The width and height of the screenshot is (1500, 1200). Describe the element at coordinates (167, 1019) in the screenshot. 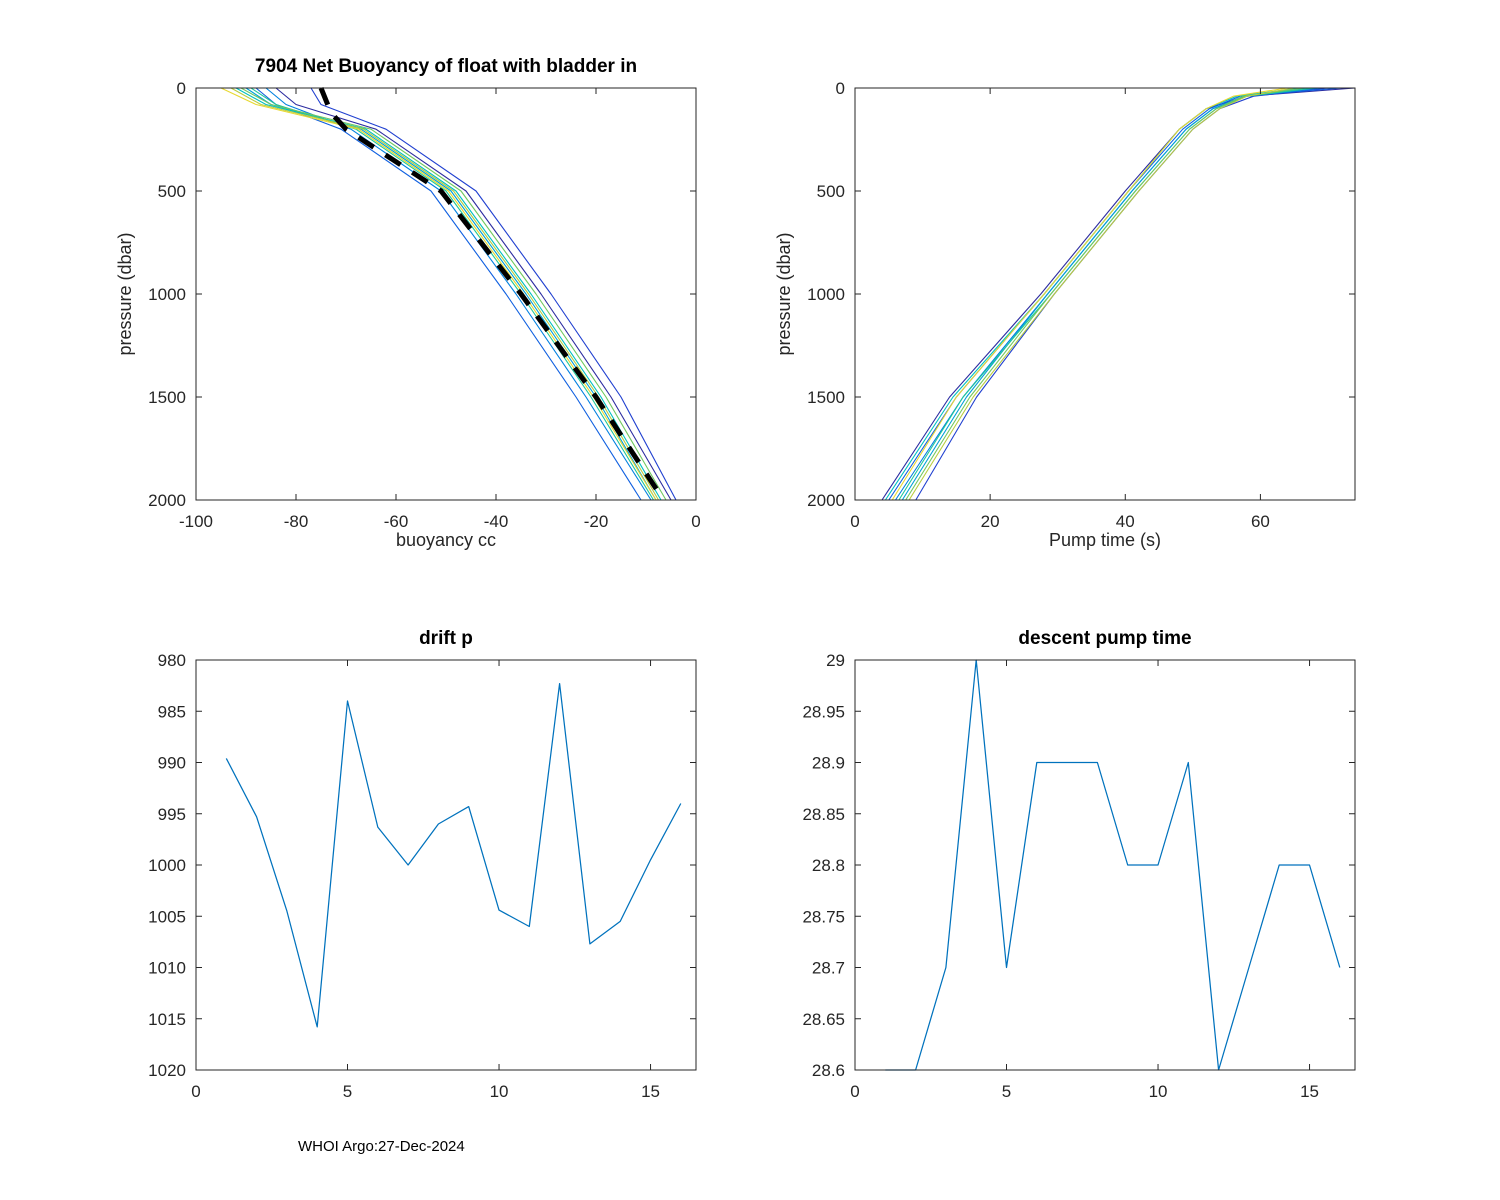

I see `y-tick-label: 1015` at that location.